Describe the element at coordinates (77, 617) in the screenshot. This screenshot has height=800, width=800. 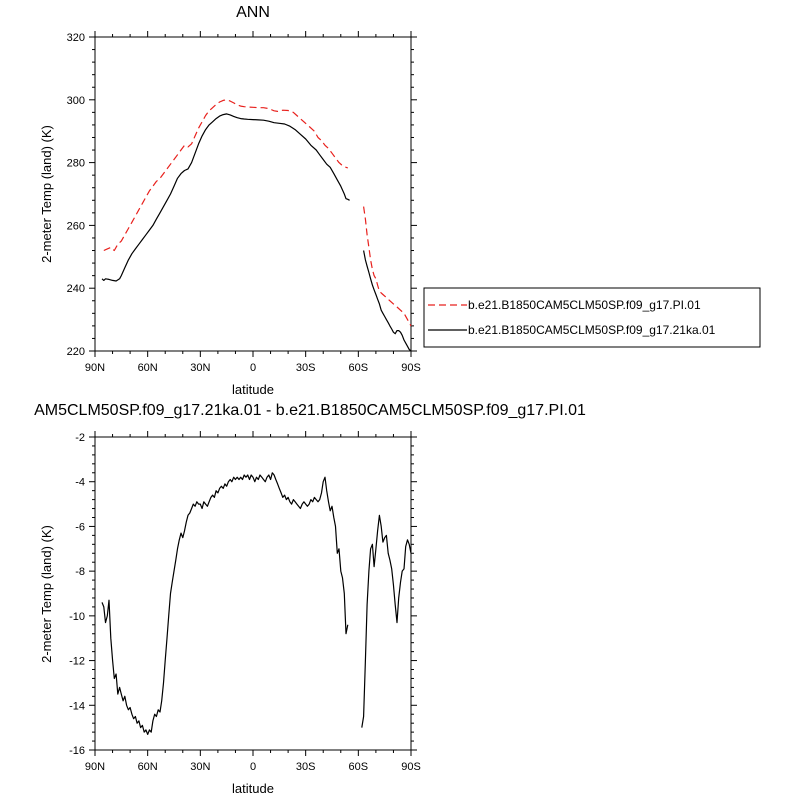
I see `y-tick-label: -10` at that location.